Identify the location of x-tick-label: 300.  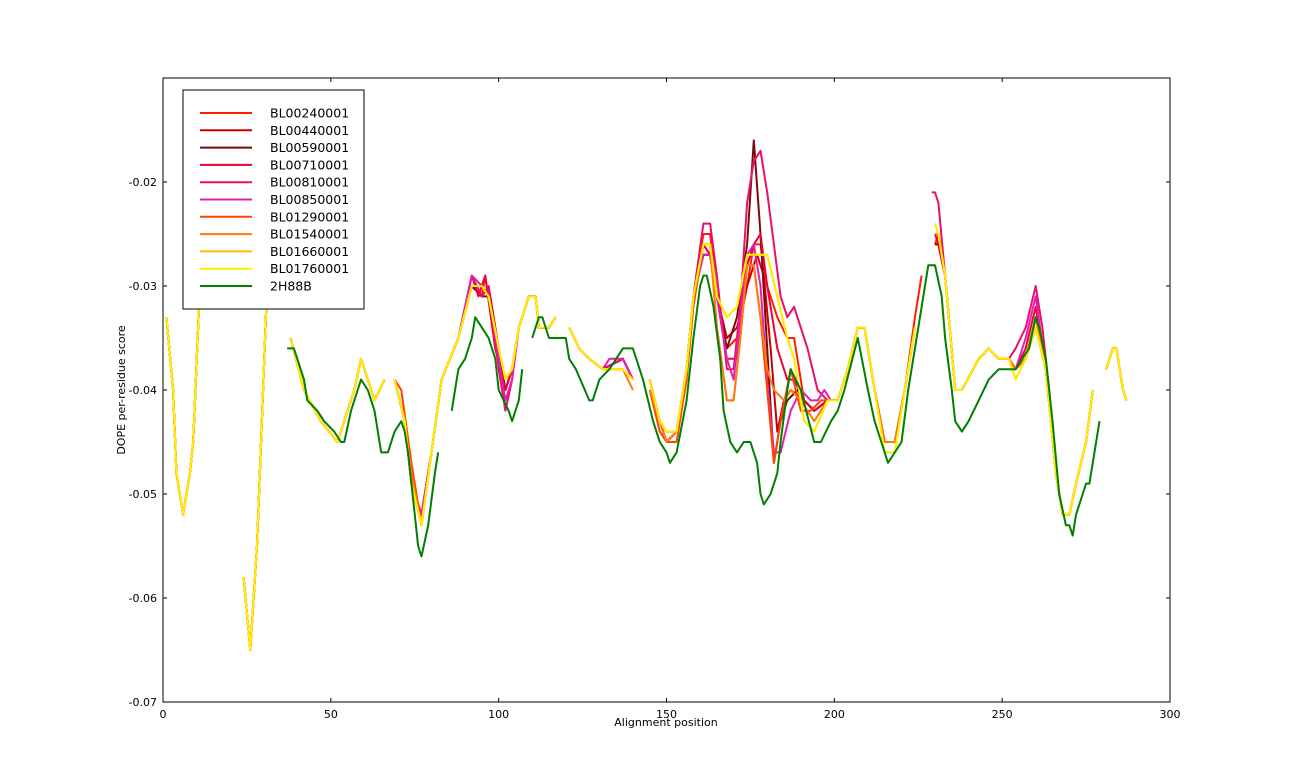
(1170, 714).